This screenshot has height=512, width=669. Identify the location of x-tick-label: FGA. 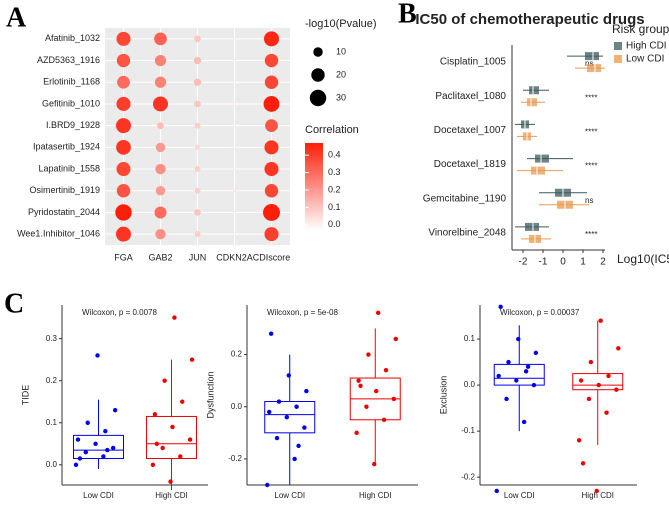
(123, 257).